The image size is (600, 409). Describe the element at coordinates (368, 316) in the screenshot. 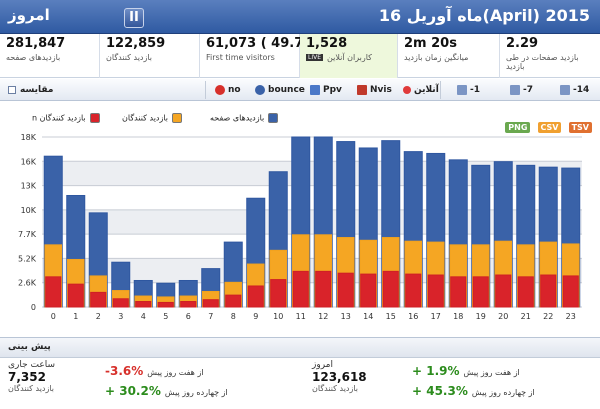

I see `x-tick-label: 14` at that location.